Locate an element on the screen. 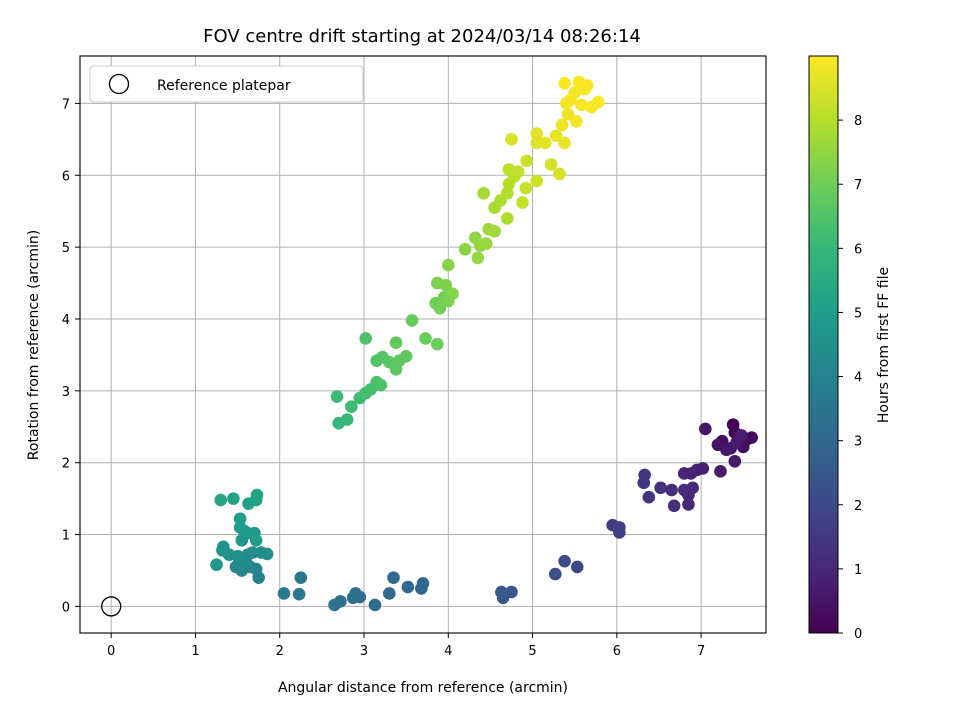 The image size is (960, 720). y-tick-label: 6 is located at coordinates (66, 176).